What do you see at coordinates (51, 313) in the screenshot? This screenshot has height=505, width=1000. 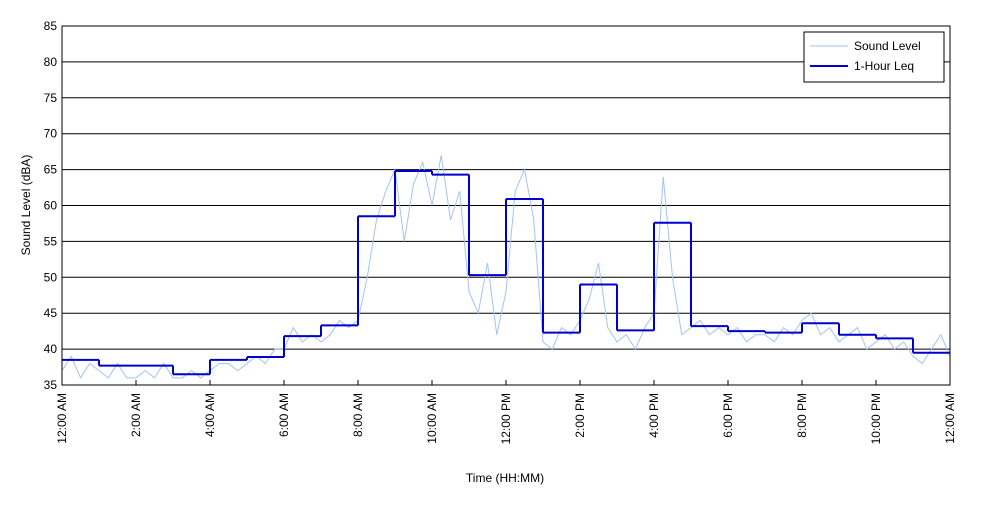 I see `y-tick-label: 45` at bounding box center [51, 313].